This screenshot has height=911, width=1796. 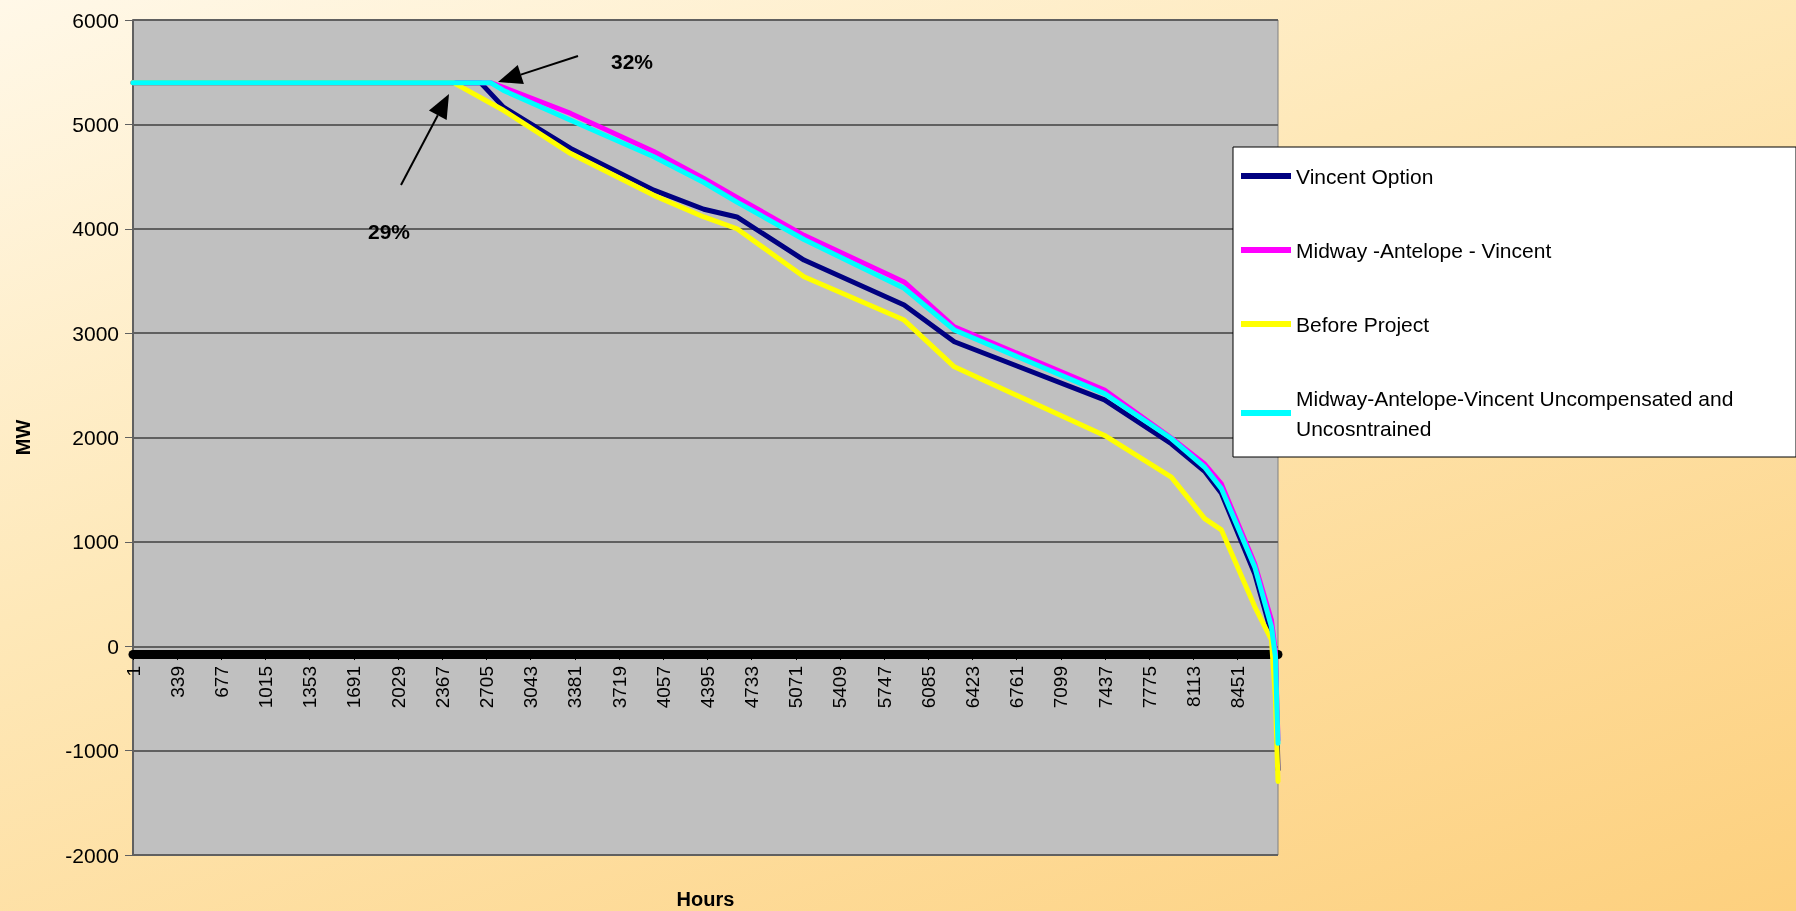 I want to click on y-tick-label: 0, so click(x=113, y=646).